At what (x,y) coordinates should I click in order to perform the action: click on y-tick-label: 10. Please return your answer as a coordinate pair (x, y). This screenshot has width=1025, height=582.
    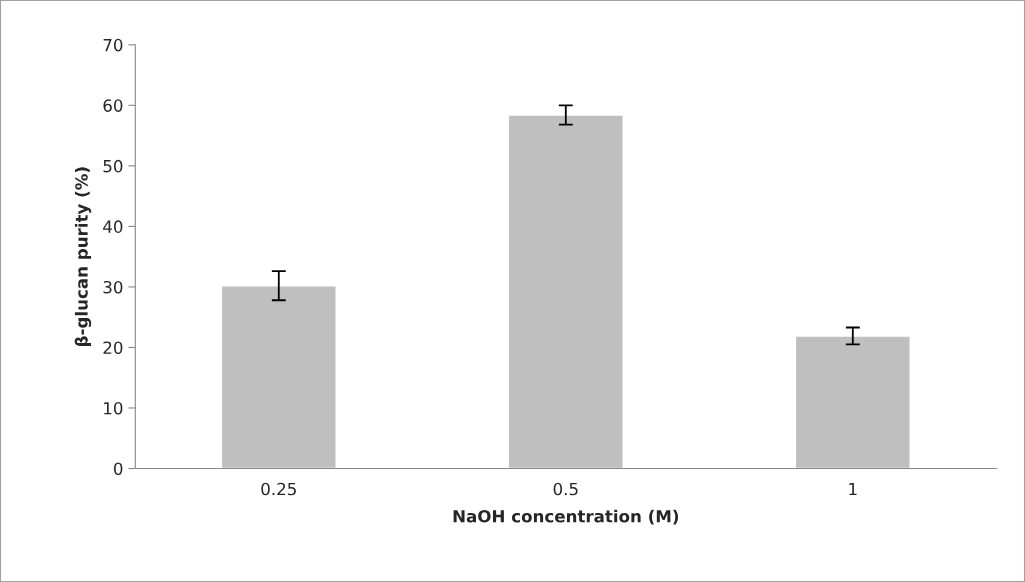
    Looking at the image, I should click on (113, 408).